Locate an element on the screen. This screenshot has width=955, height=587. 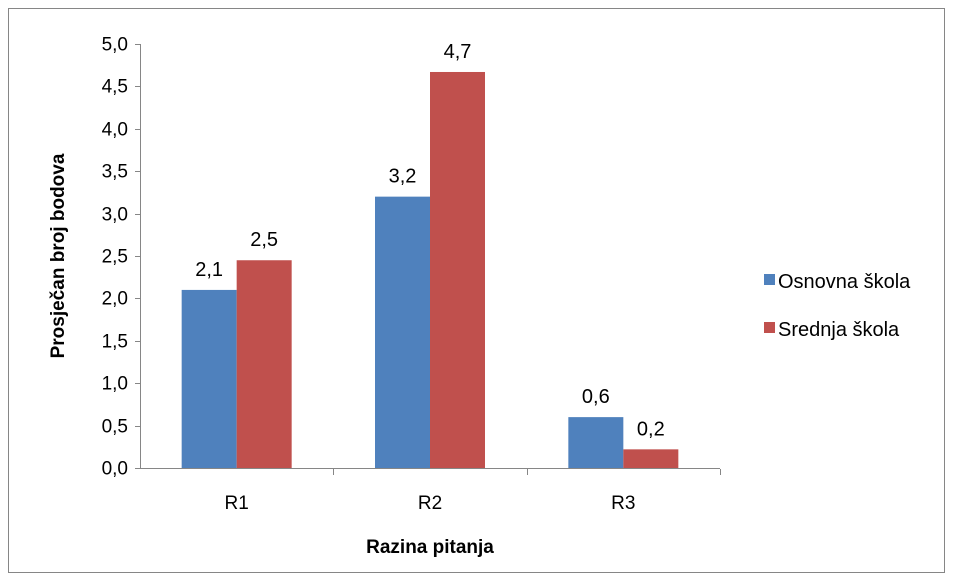
x-tick-label-r3: R3 is located at coordinates (623, 503).